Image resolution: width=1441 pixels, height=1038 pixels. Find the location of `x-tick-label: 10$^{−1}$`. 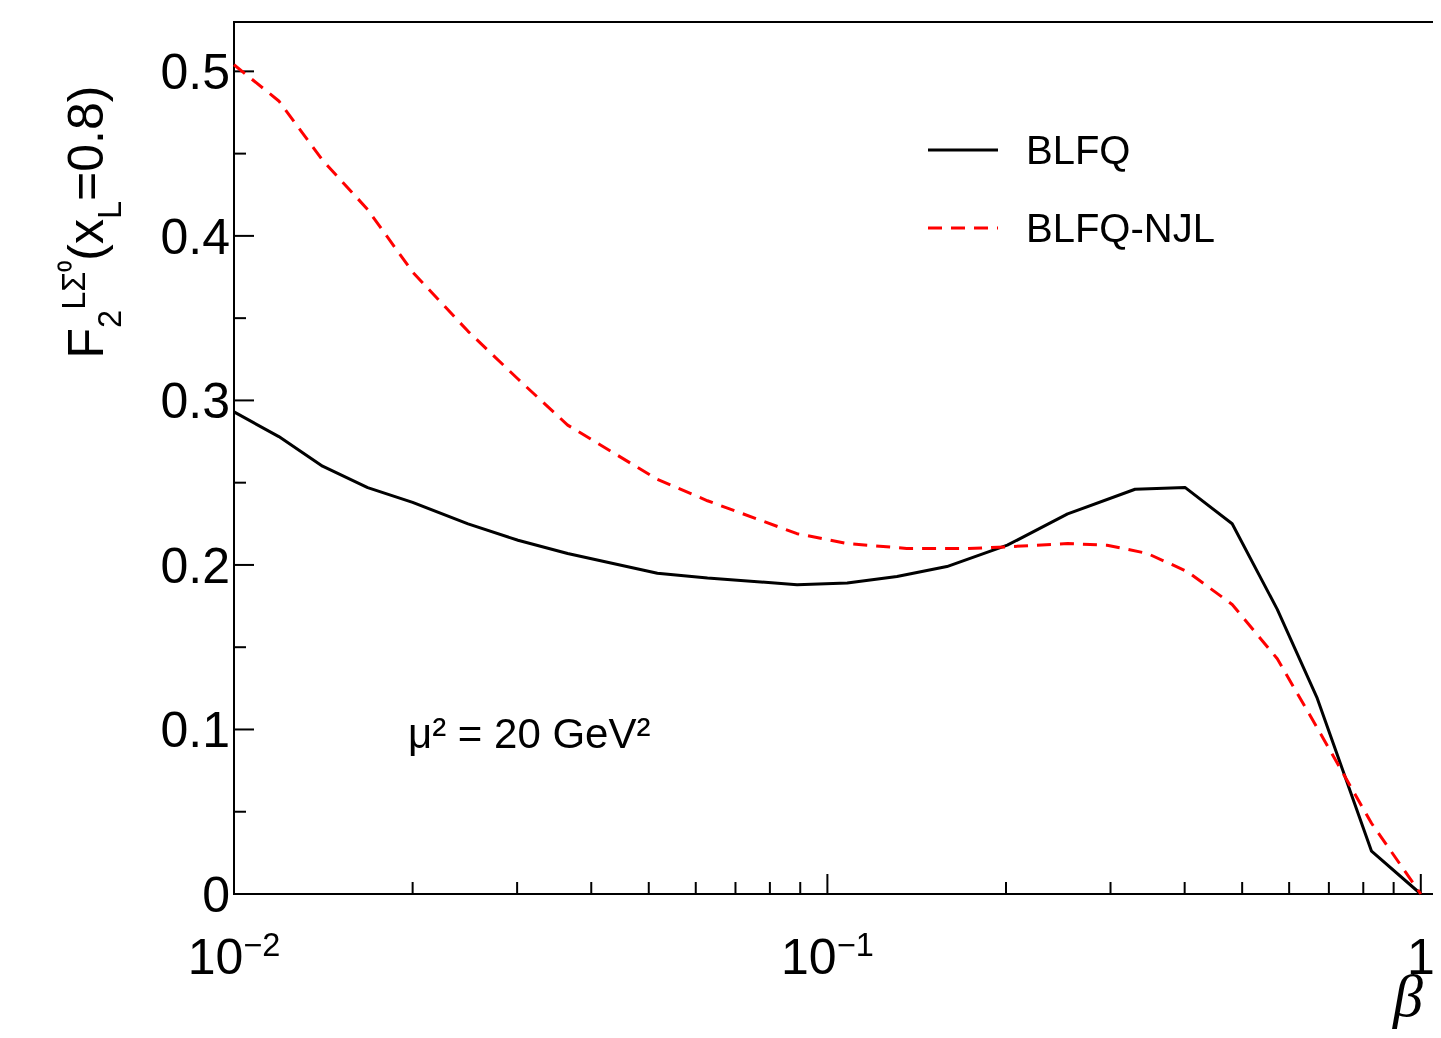

x-tick-label: 10$^{−1}$ is located at coordinates (827, 956).